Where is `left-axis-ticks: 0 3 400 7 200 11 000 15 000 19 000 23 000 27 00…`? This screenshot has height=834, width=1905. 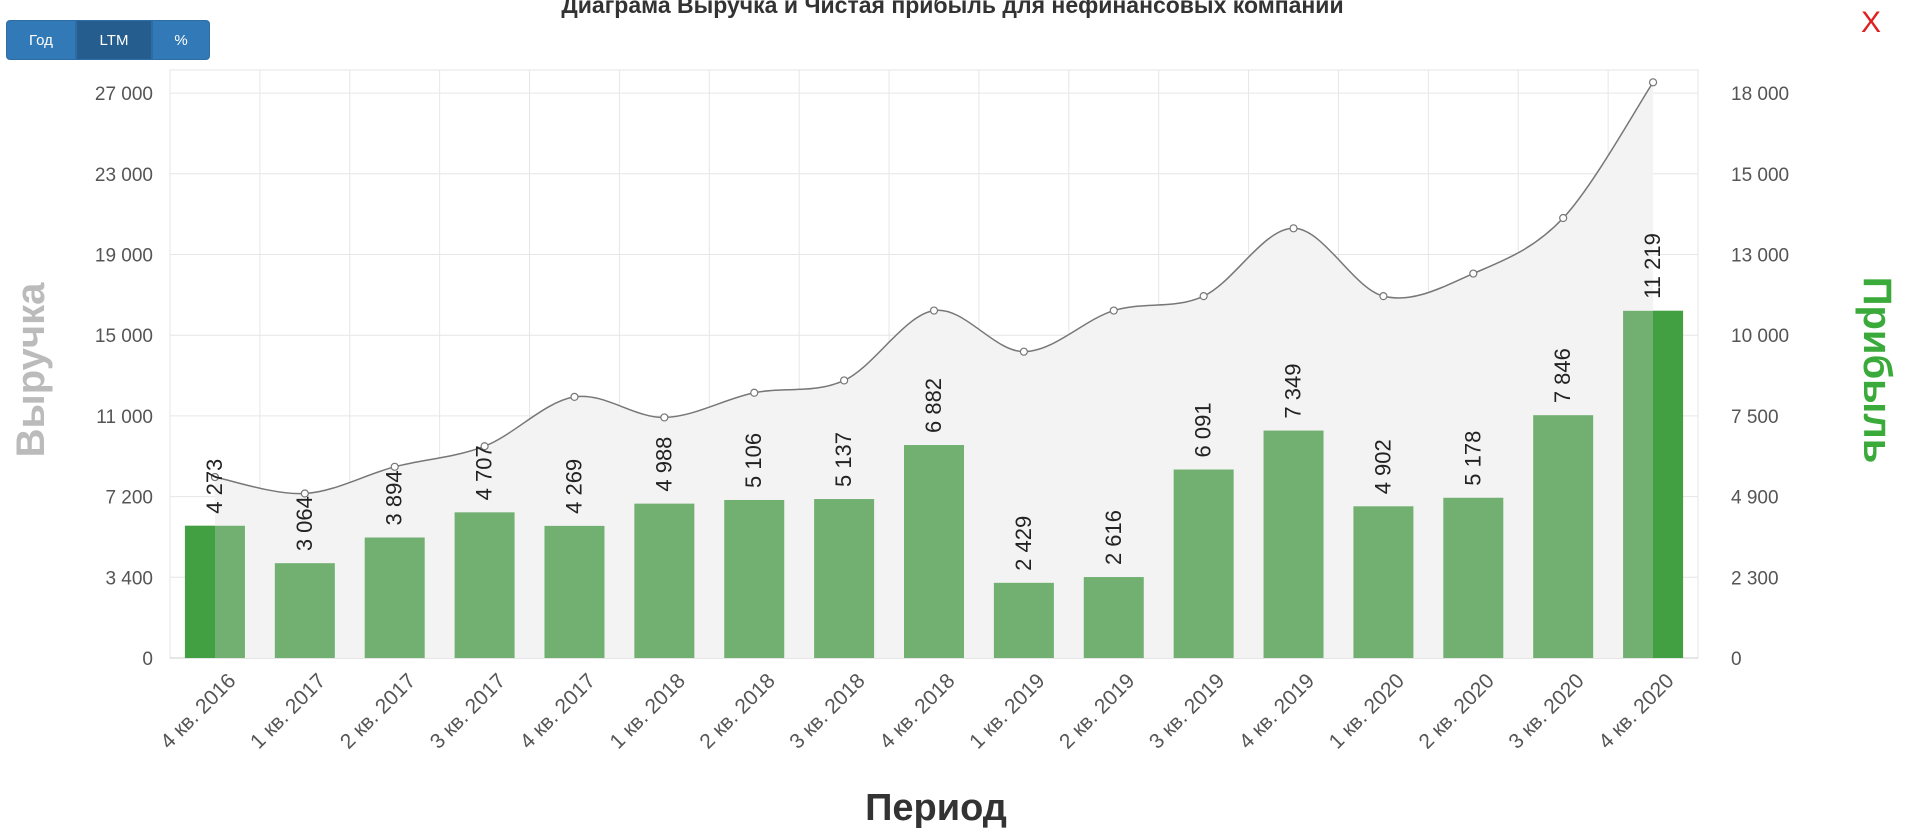 left-axis-ticks: 0 3 400 7 200 11 000 15 000 19 000 23 000 27 00… is located at coordinates (124, 377).